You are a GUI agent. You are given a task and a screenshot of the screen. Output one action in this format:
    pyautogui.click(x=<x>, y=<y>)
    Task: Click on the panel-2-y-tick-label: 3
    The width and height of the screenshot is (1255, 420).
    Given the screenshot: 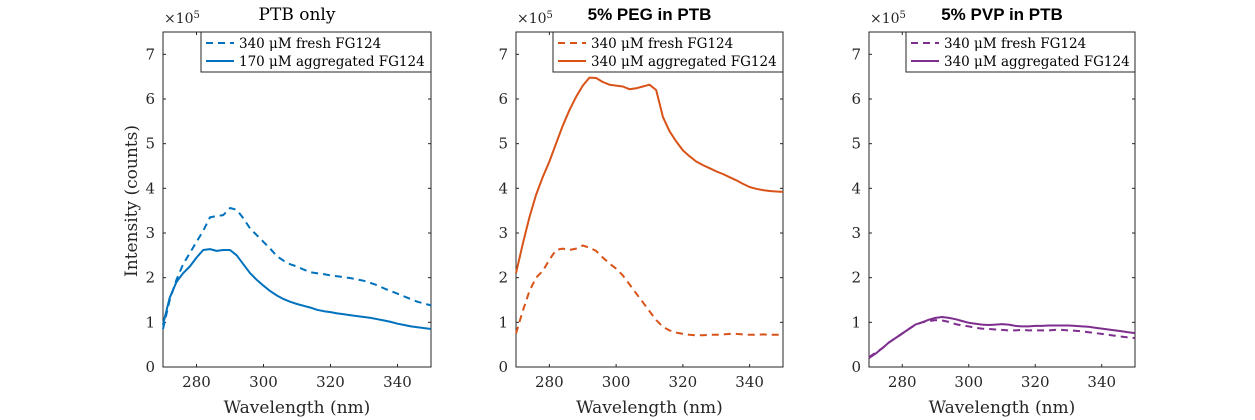 What is the action you would take?
    pyautogui.click(x=503, y=233)
    